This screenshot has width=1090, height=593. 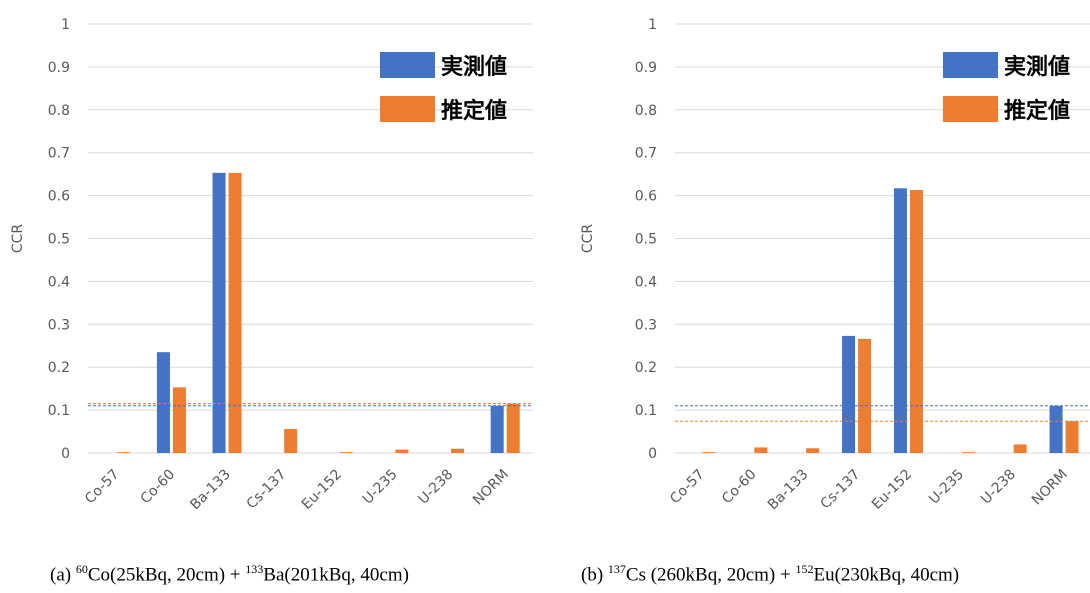 I want to click on caption-b-sup1: 137, so click(x=616, y=569).